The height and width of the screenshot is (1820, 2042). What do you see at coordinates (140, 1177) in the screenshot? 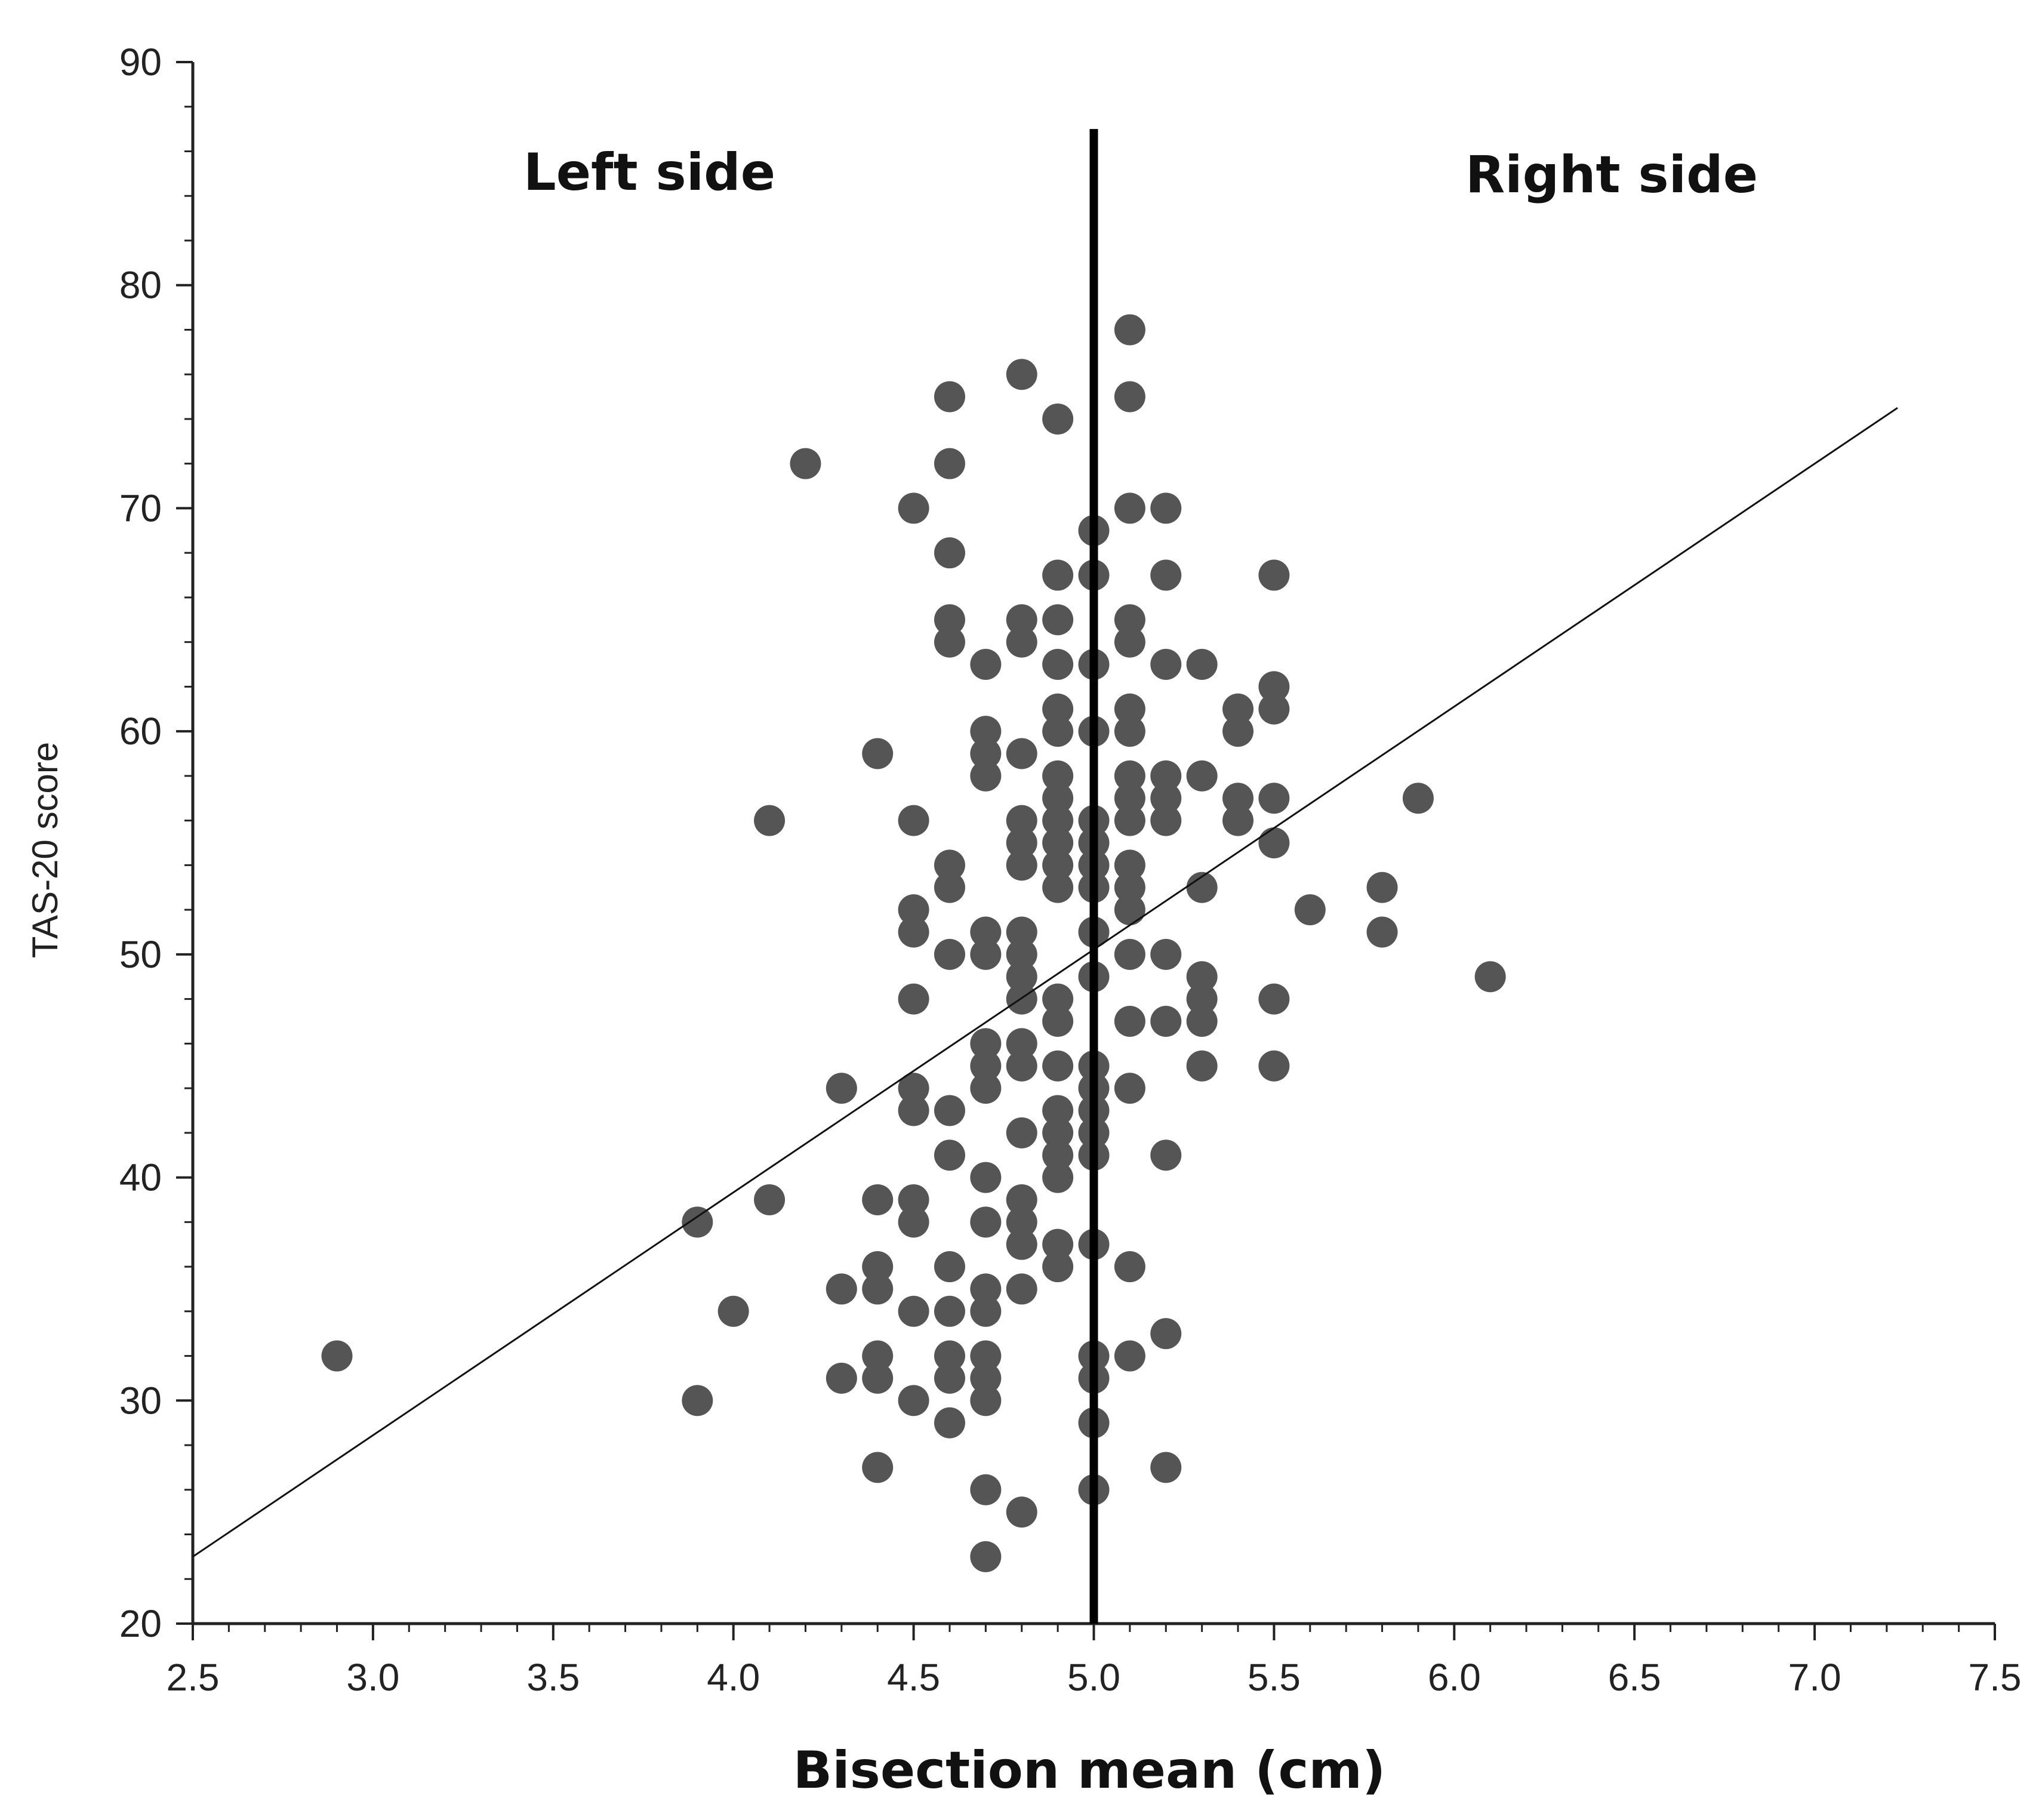
I see `y-tick-label: 40` at bounding box center [140, 1177].